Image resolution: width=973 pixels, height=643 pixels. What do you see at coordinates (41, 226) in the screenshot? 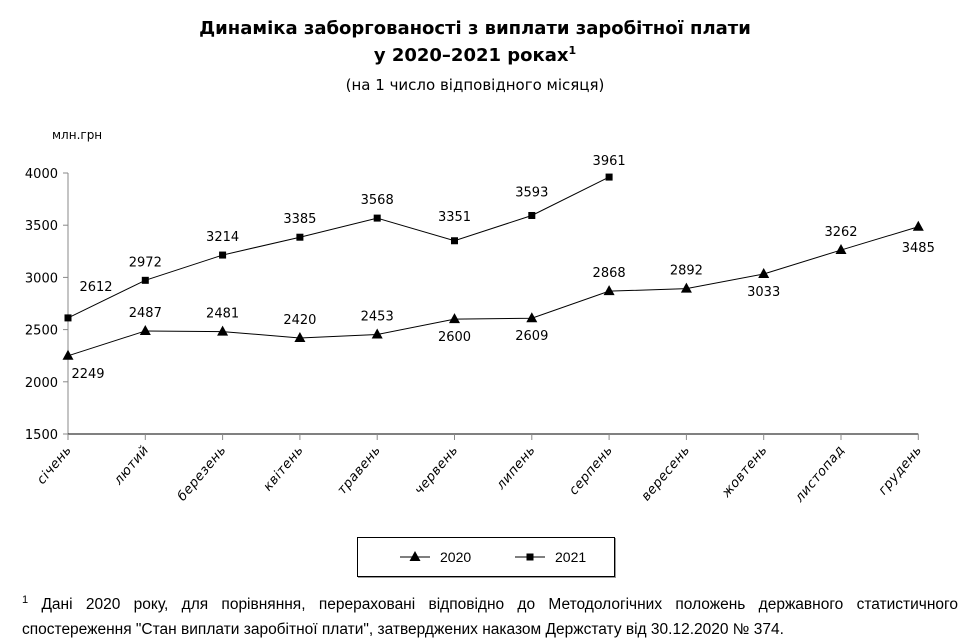
I see `y-tick-label: 3500` at bounding box center [41, 226].